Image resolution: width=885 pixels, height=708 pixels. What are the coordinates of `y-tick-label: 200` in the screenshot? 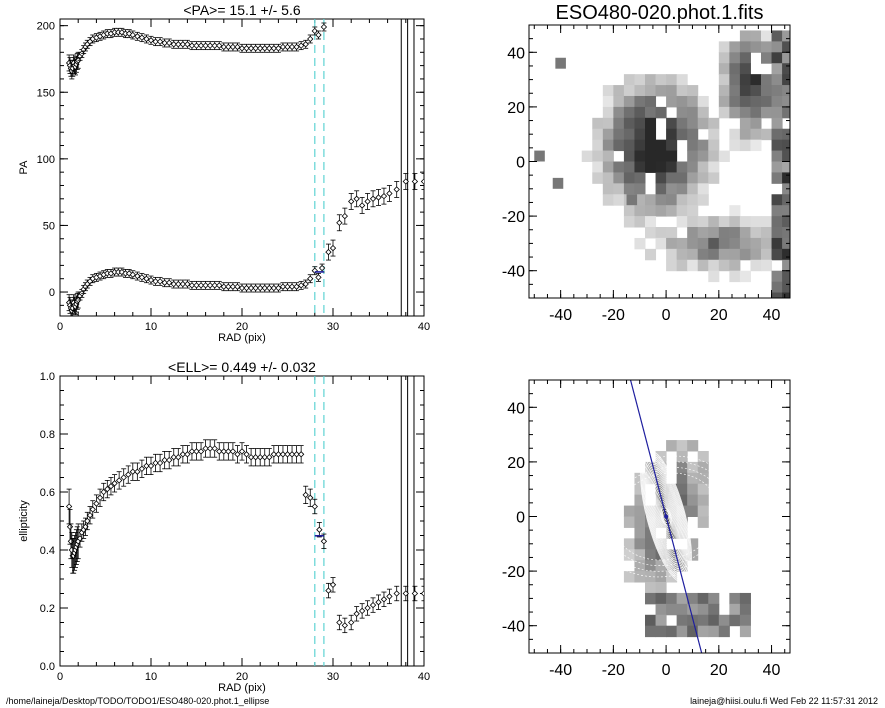 It's located at (46, 27).